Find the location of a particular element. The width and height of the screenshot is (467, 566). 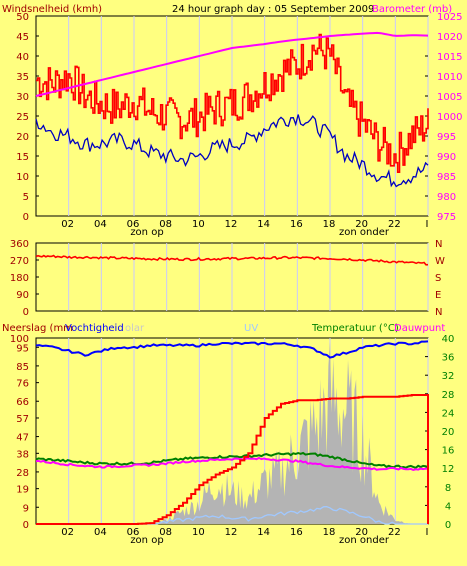

y-tick-label: 35 is located at coordinates (22, 77).